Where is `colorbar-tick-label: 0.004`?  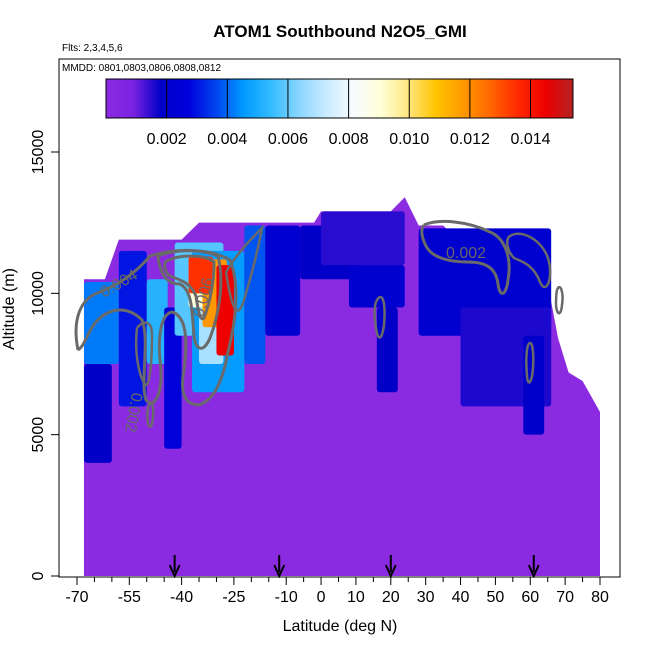
colorbar-tick-label: 0.004 is located at coordinates (227, 139).